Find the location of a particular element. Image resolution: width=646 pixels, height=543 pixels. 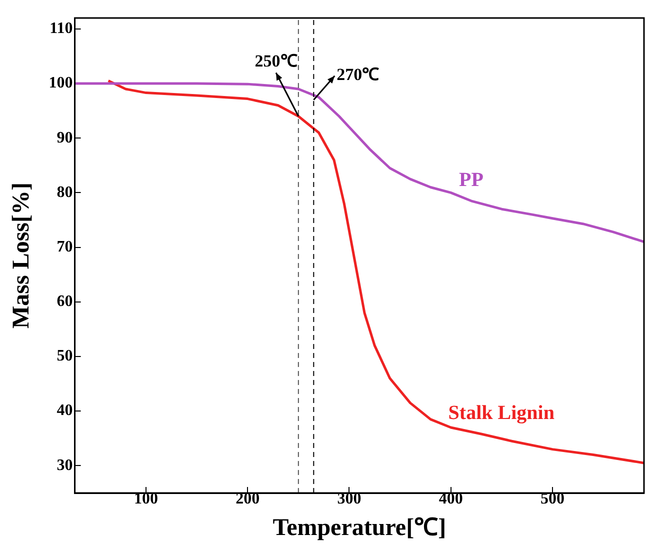

annotation: 270℃ is located at coordinates (358, 74).